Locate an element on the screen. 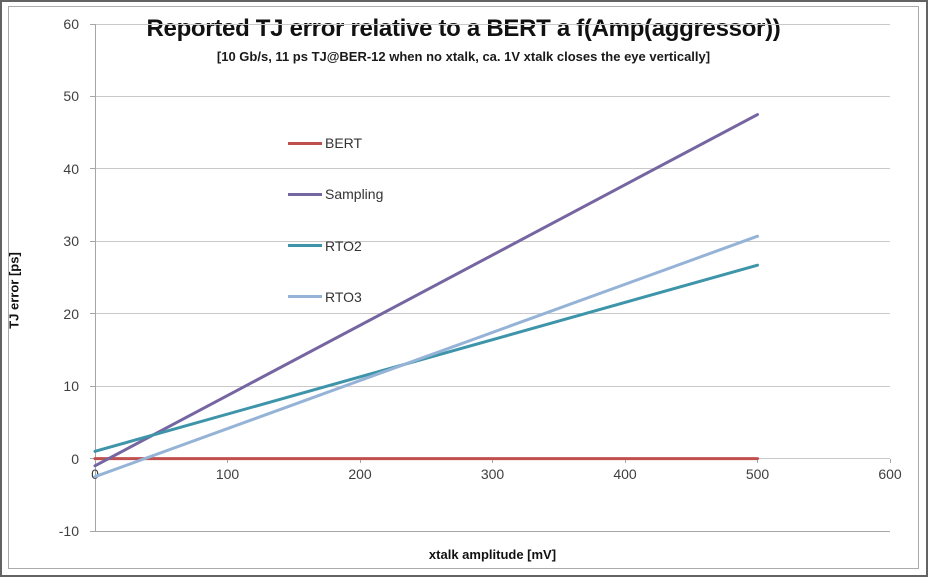  legend-swatch-bert is located at coordinates (305, 143).